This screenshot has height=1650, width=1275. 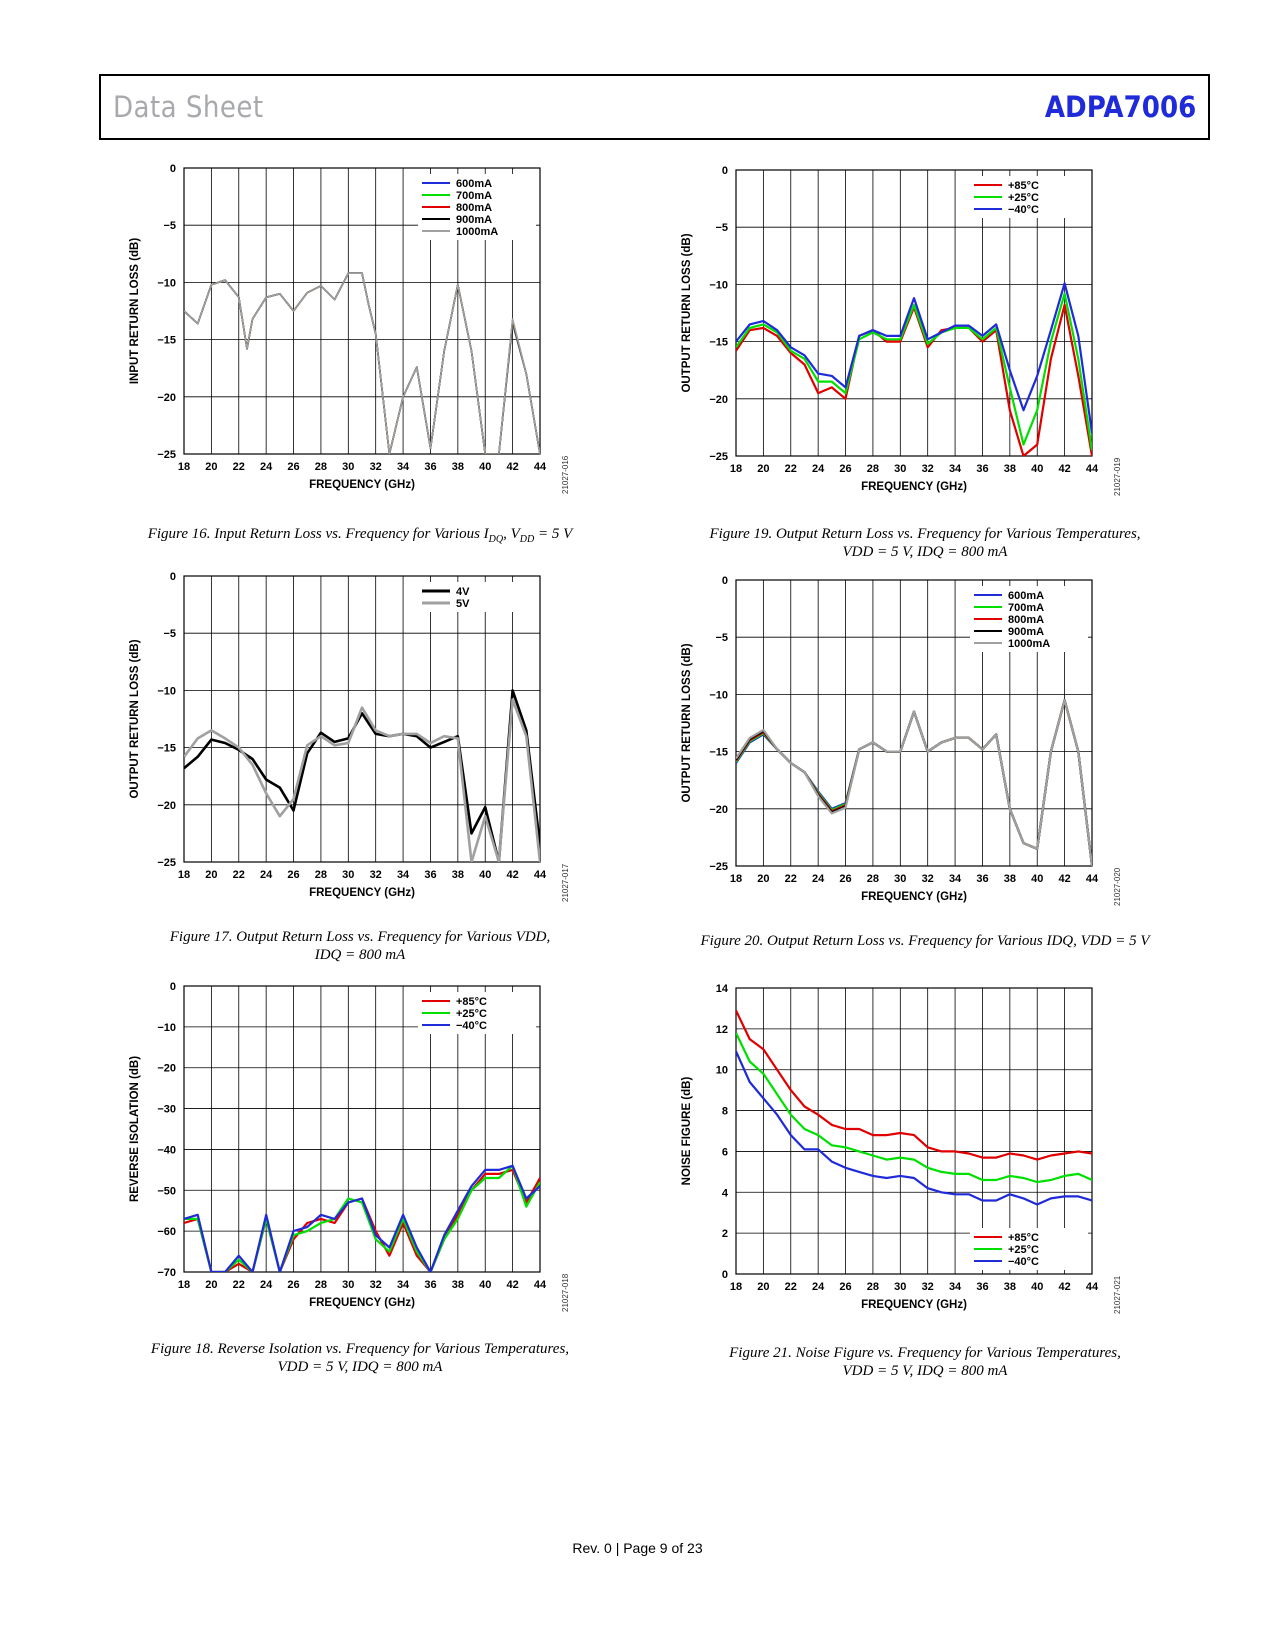 What do you see at coordinates (211, 1285) in the screenshot?
I see `fig18-xtick-label: 20` at bounding box center [211, 1285].